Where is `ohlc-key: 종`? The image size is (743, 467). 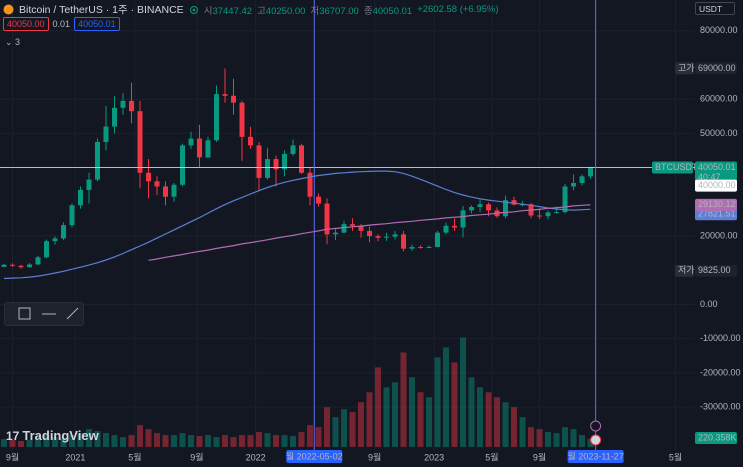 ohlc-key: 종 is located at coordinates (368, 11).